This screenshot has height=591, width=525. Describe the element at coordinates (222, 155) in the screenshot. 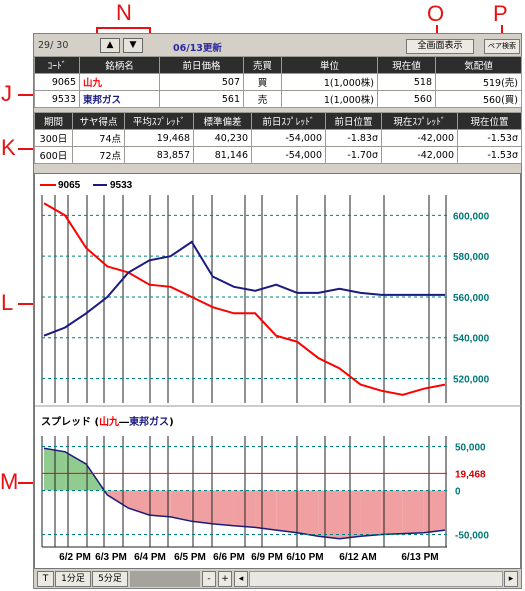

I see `stddev: 81,146` at that location.